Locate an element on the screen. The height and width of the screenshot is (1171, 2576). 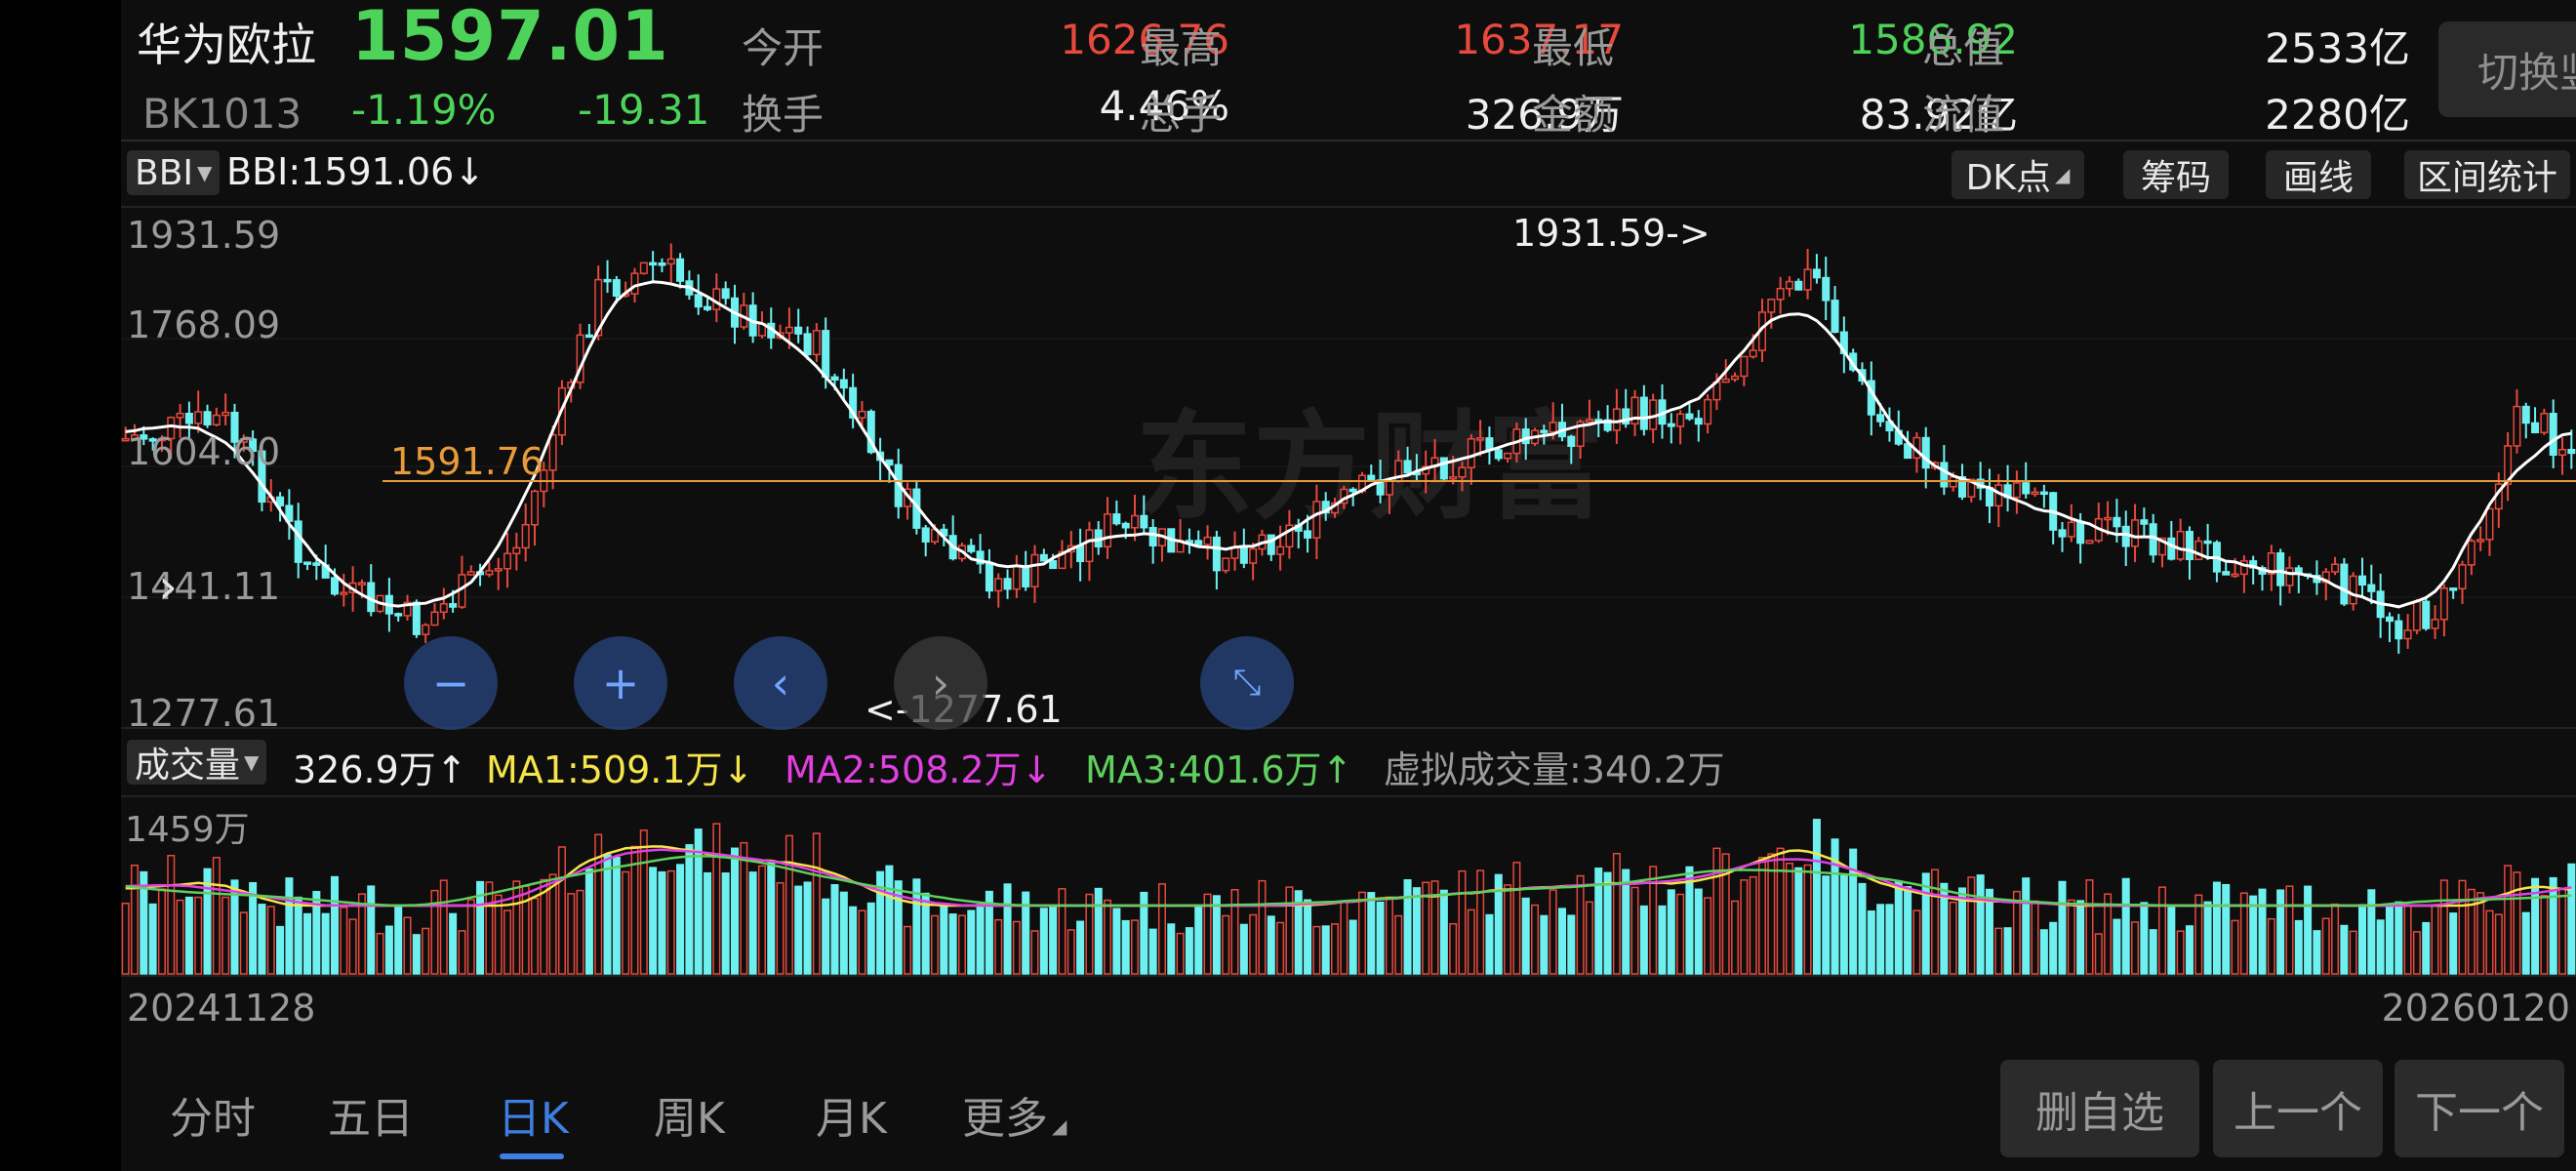
toggle-portrait-button: 切换竖屏 is located at coordinates (2507, 69).